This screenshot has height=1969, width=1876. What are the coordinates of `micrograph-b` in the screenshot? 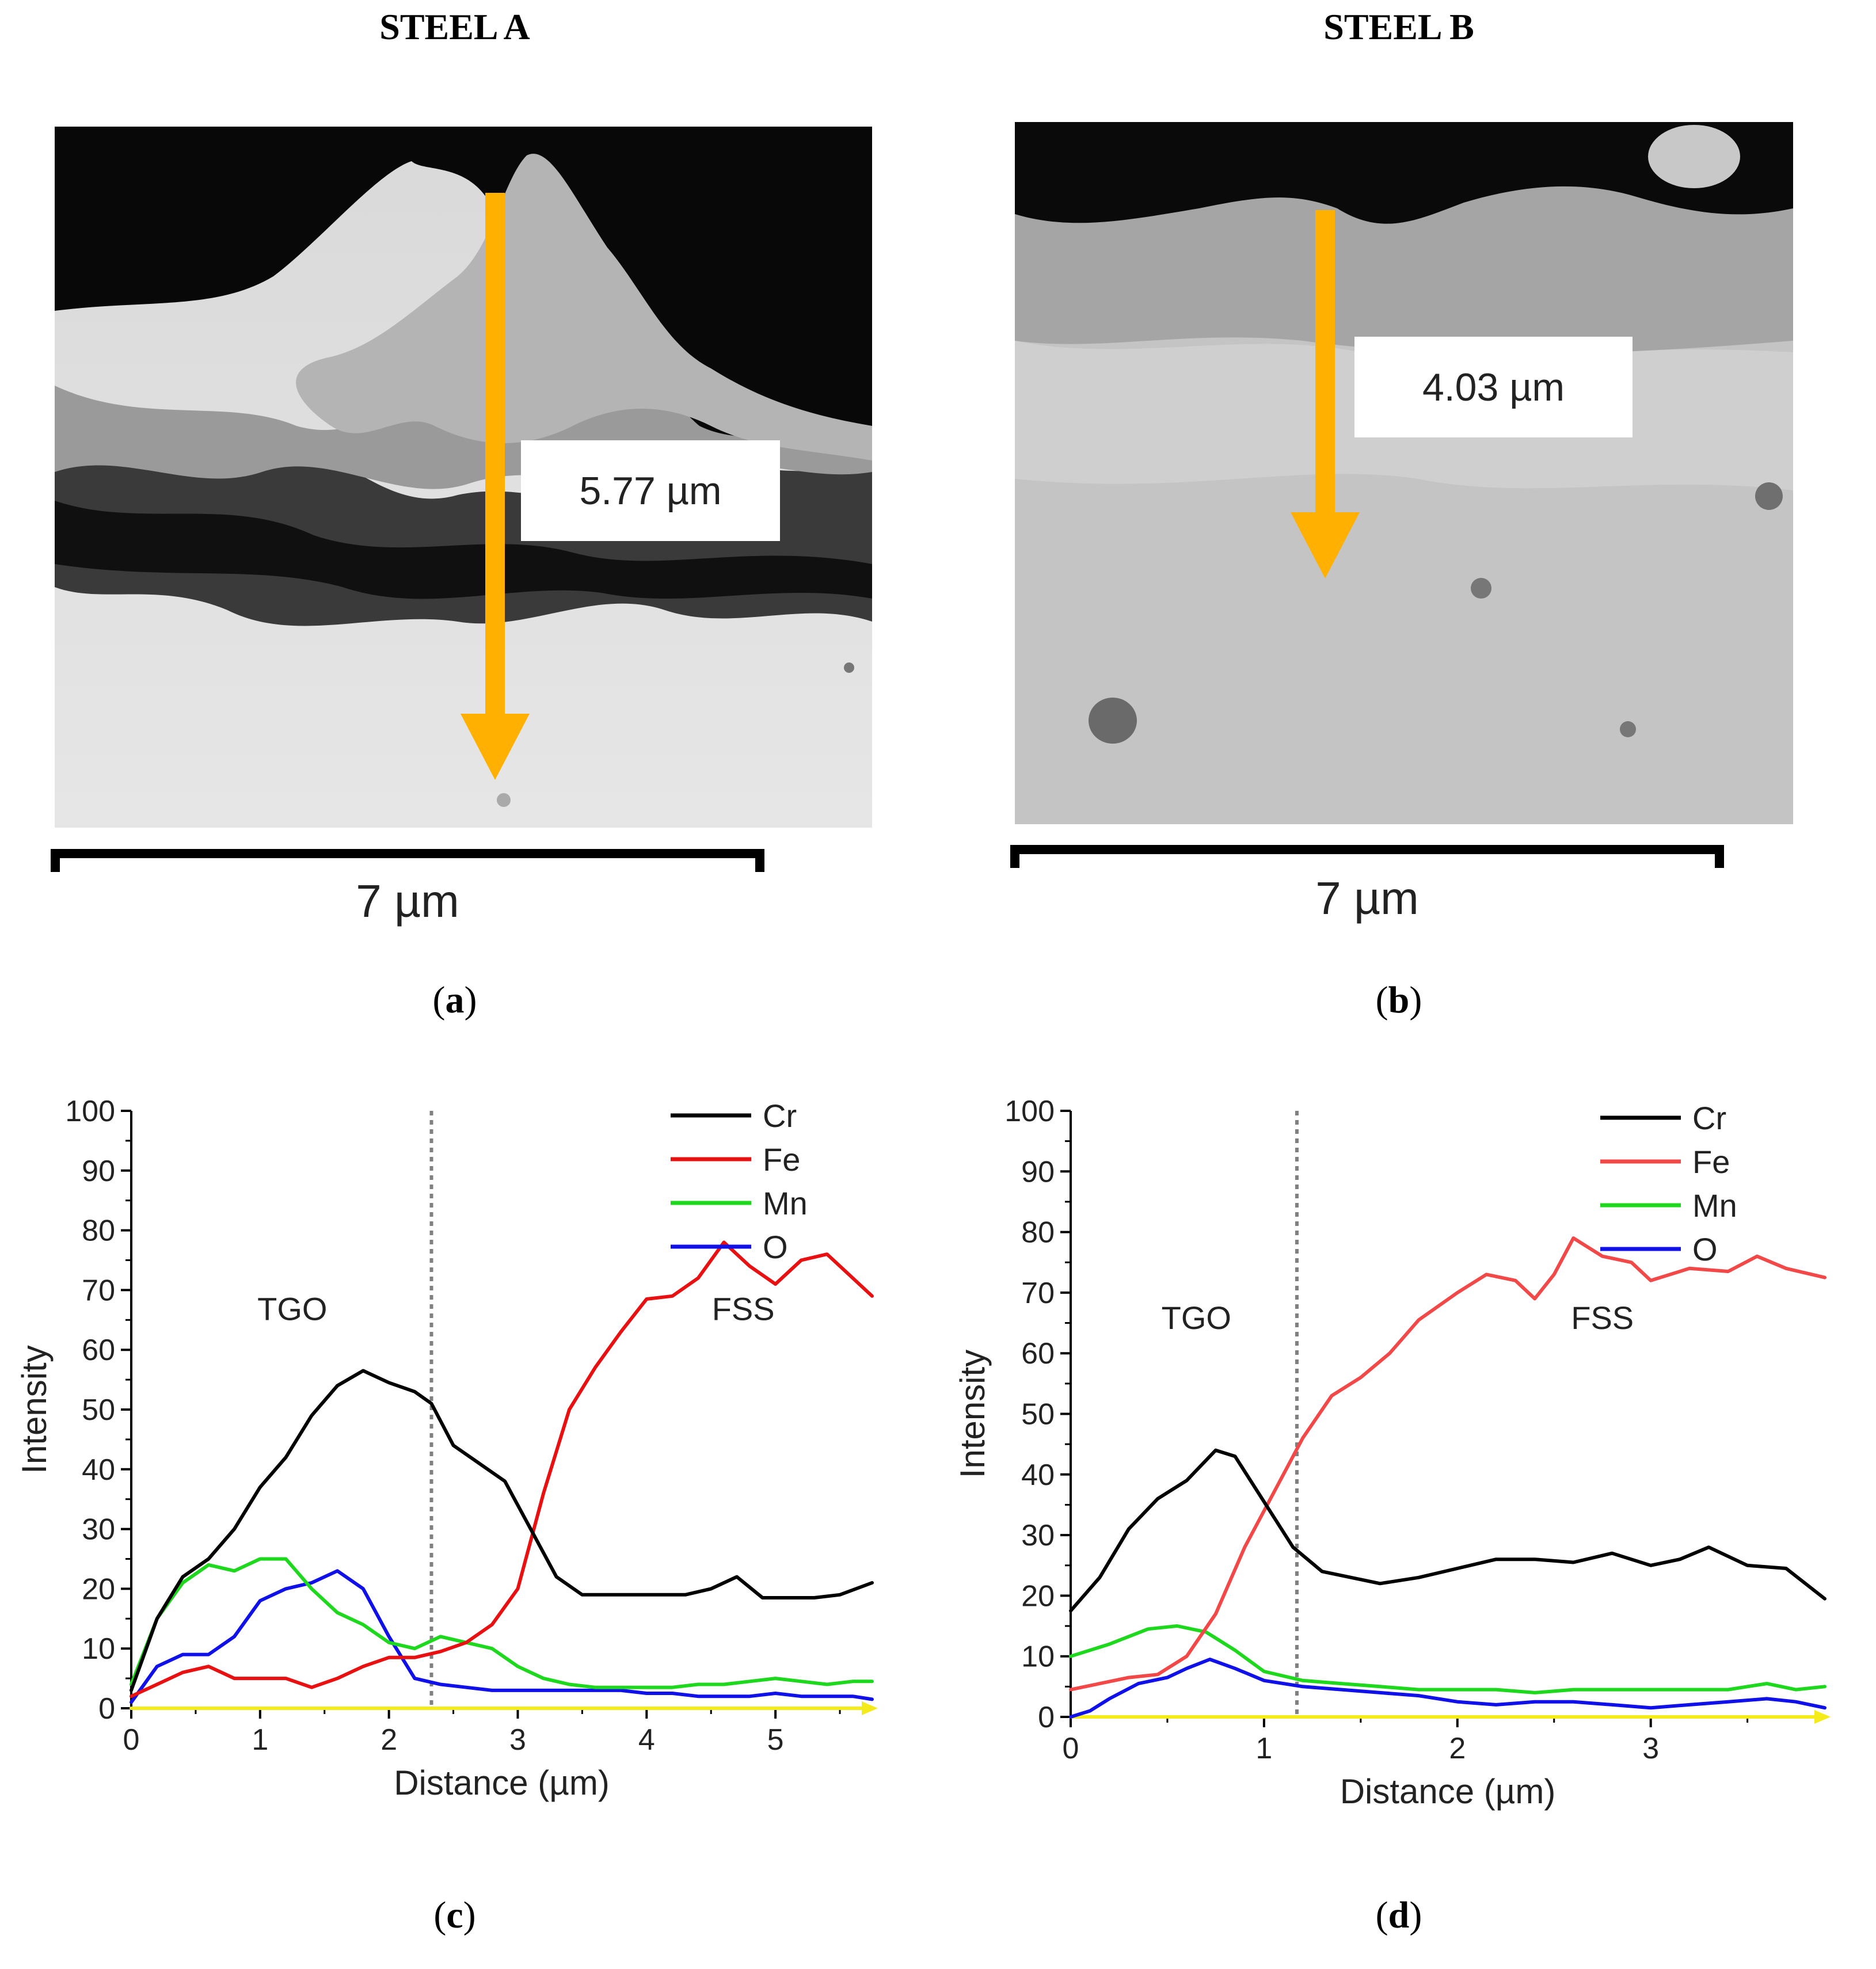 It's located at (1404, 473).